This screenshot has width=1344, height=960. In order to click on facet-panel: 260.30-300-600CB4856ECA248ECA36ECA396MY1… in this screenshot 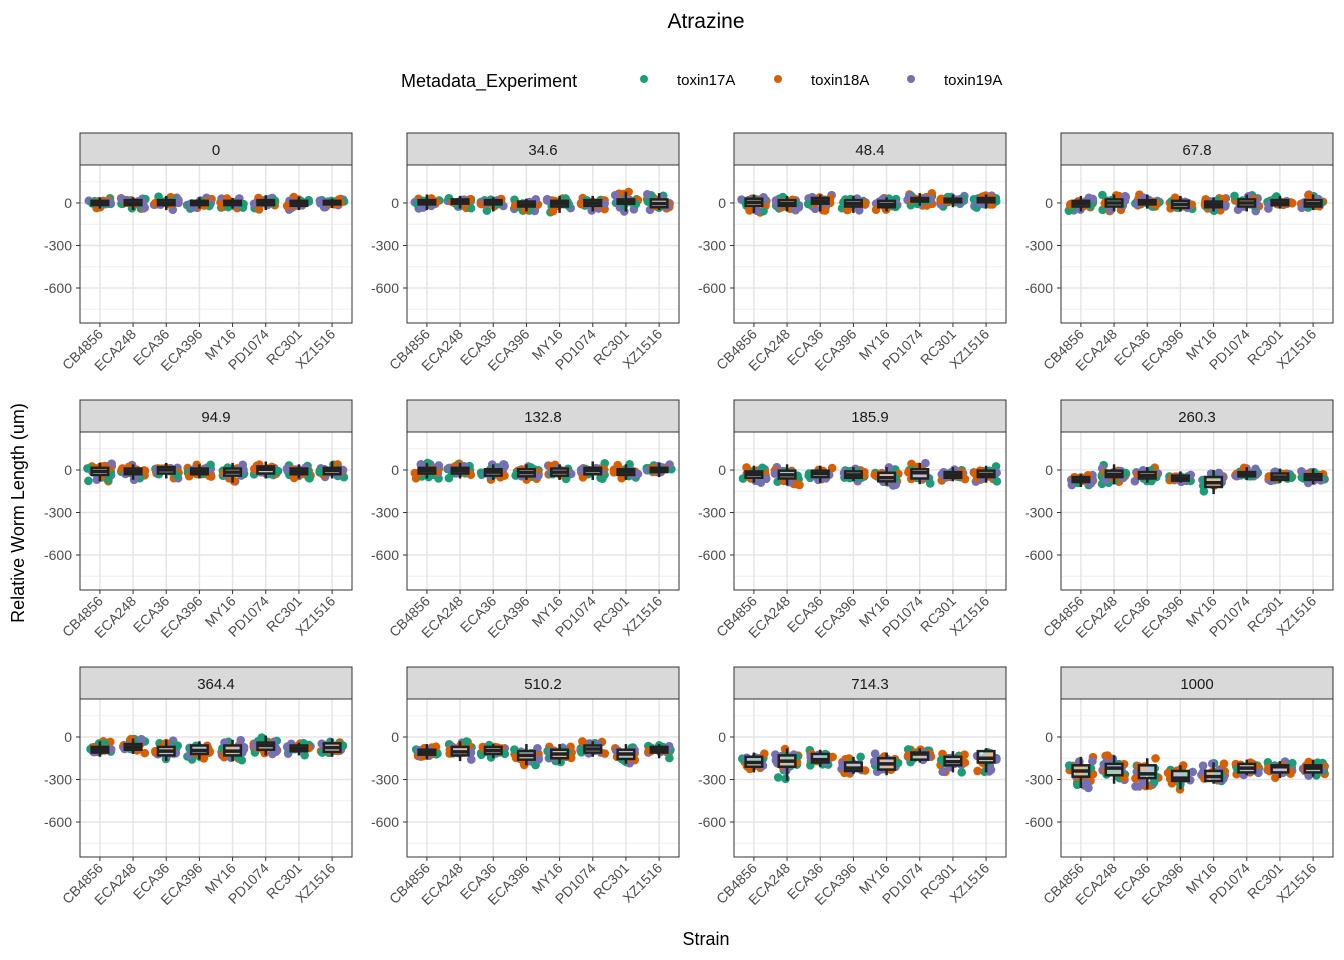, I will do `click(1179, 520)`.